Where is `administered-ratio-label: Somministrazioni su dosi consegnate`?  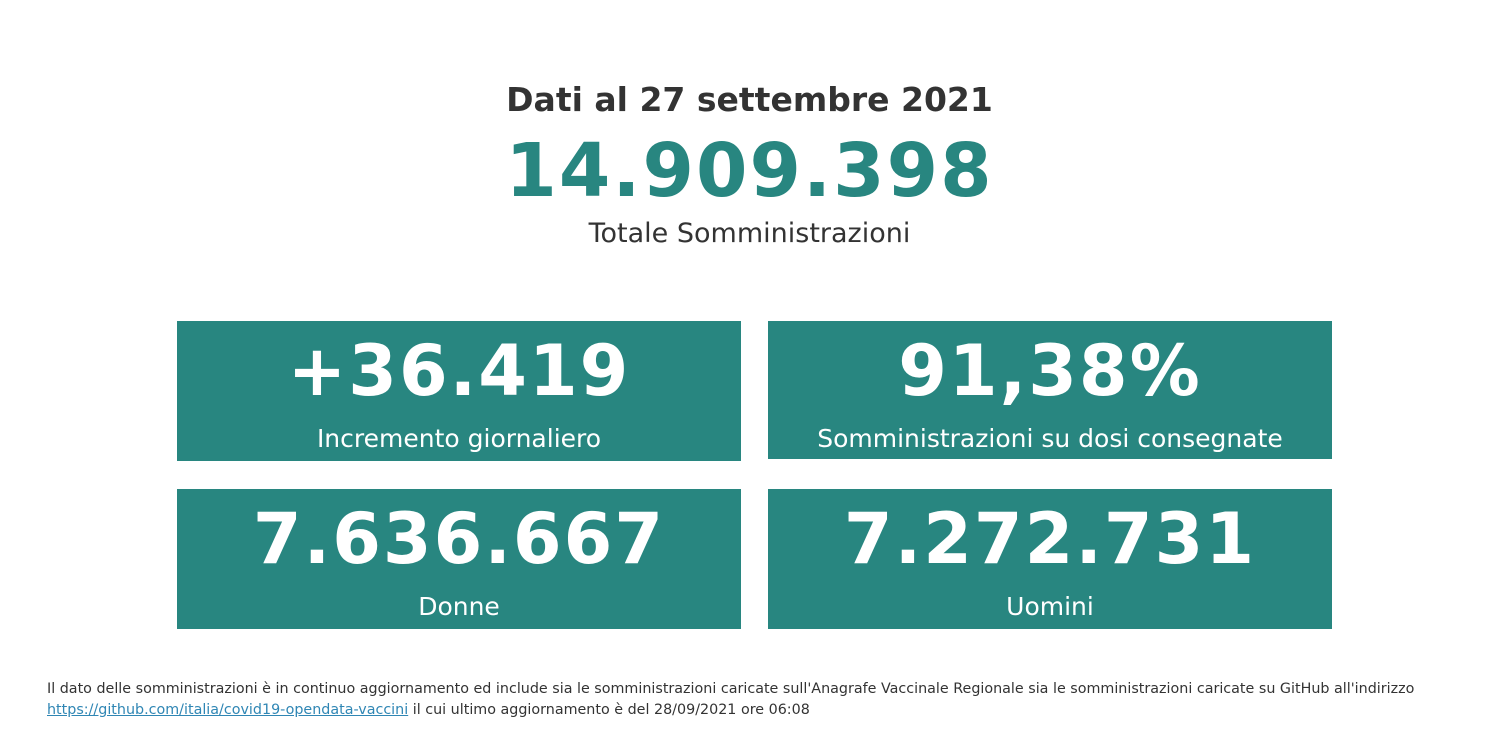 administered-ratio-label: Somministrazioni su dosi consegnate is located at coordinates (1050, 438).